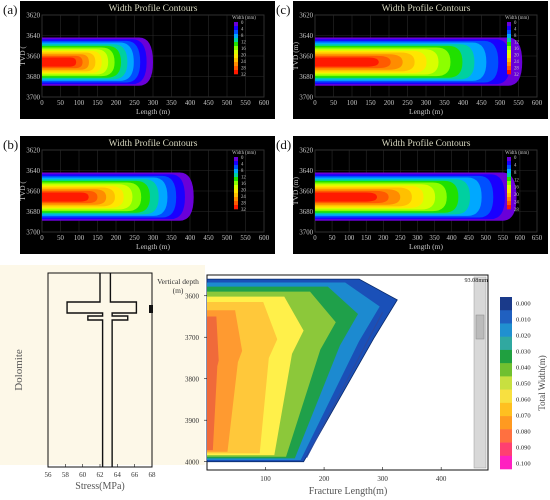 The image size is (550, 500). What do you see at coordinates (523, 416) in the screenshot?
I see `colorbar-tick-label: 0.070` at bounding box center [523, 416].